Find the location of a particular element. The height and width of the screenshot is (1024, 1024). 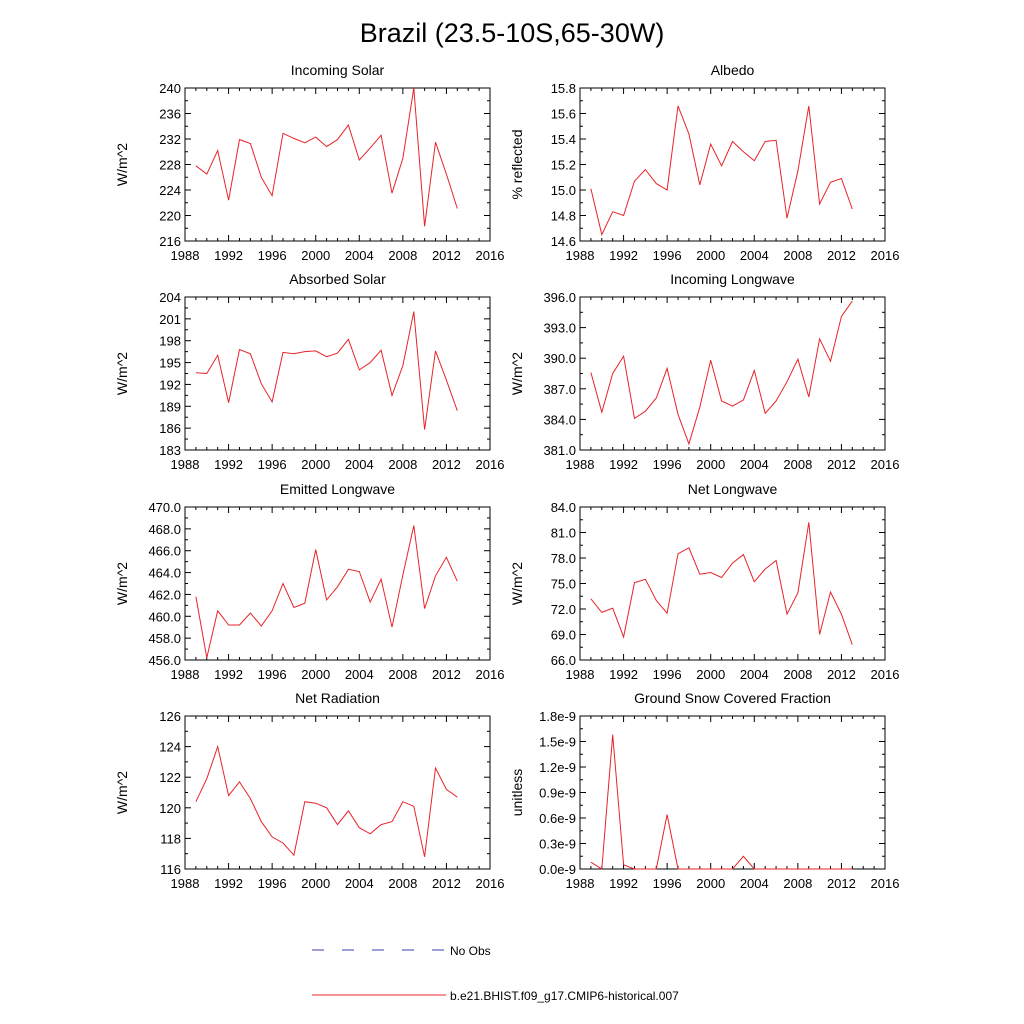

y-tick-label: 220 is located at coordinates (170, 216).